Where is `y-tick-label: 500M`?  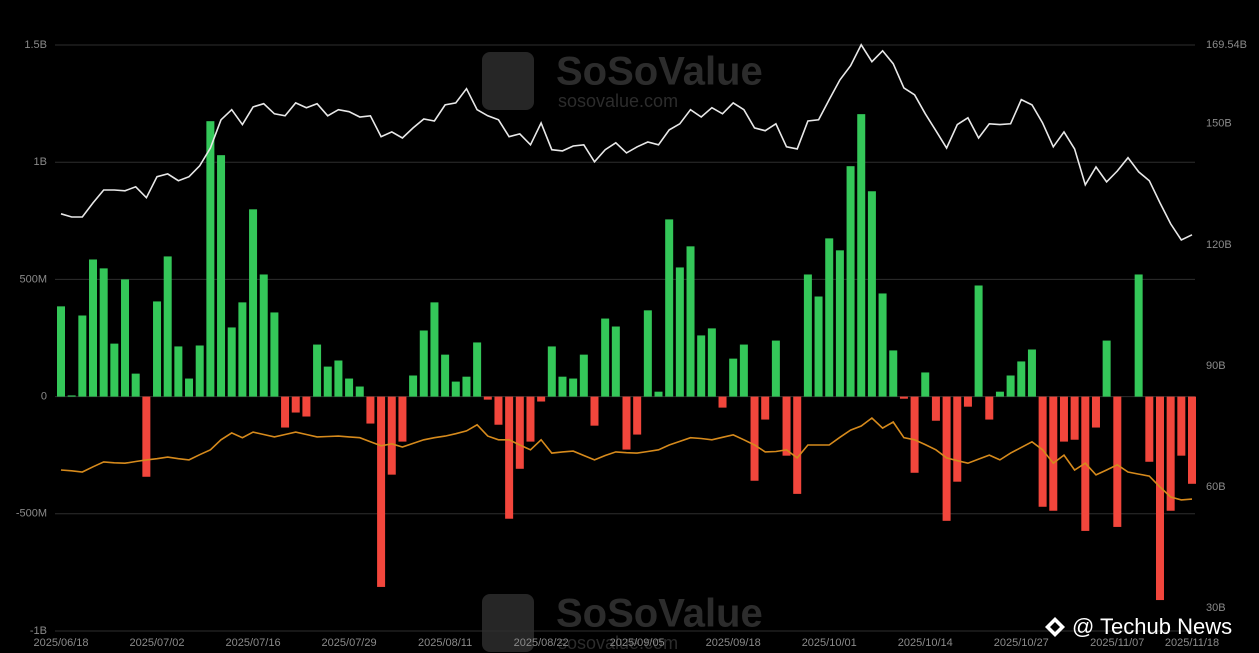 y-tick-label: 500M is located at coordinates (33, 279).